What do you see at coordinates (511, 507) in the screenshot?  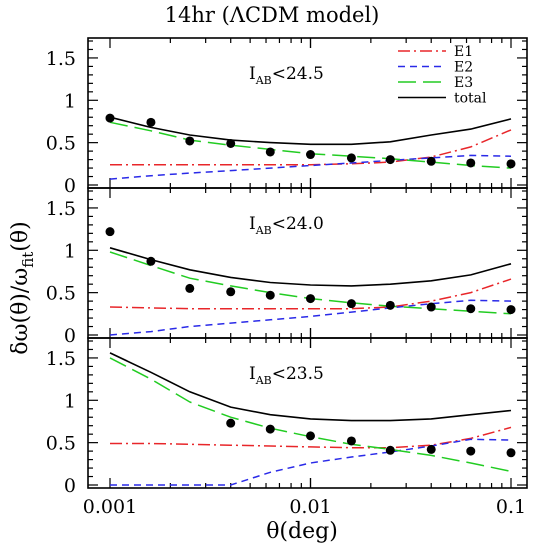 I see `x-tick-label: 0.1` at bounding box center [511, 507].